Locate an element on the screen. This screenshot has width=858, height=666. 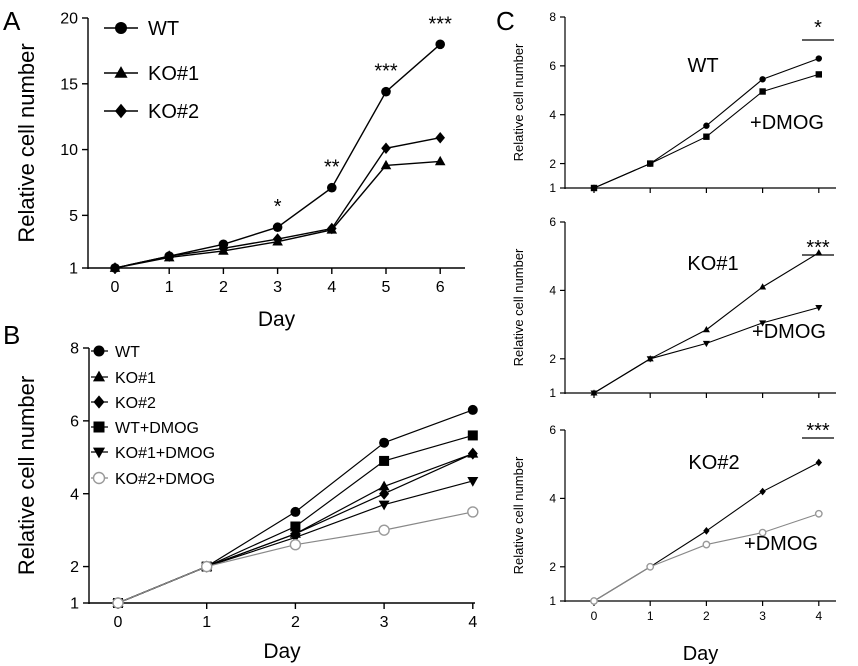
legend-label: WT+DMOG is located at coordinates (157, 428).